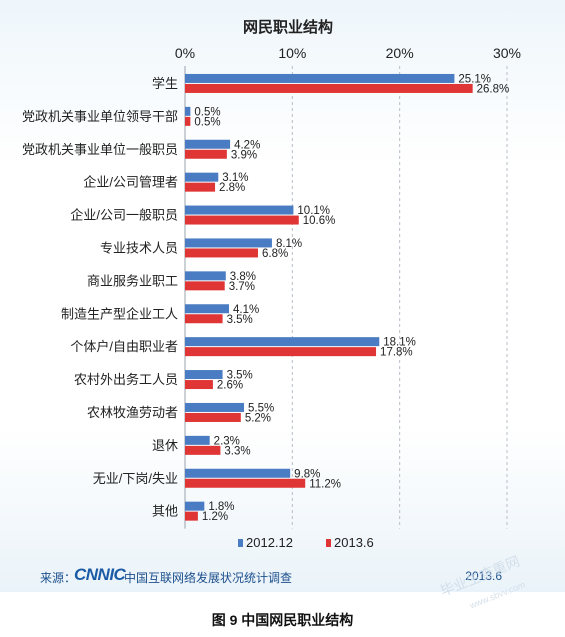  Describe the element at coordinates (227, 441) in the screenshot. I see `data-label: 2.3%` at that location.